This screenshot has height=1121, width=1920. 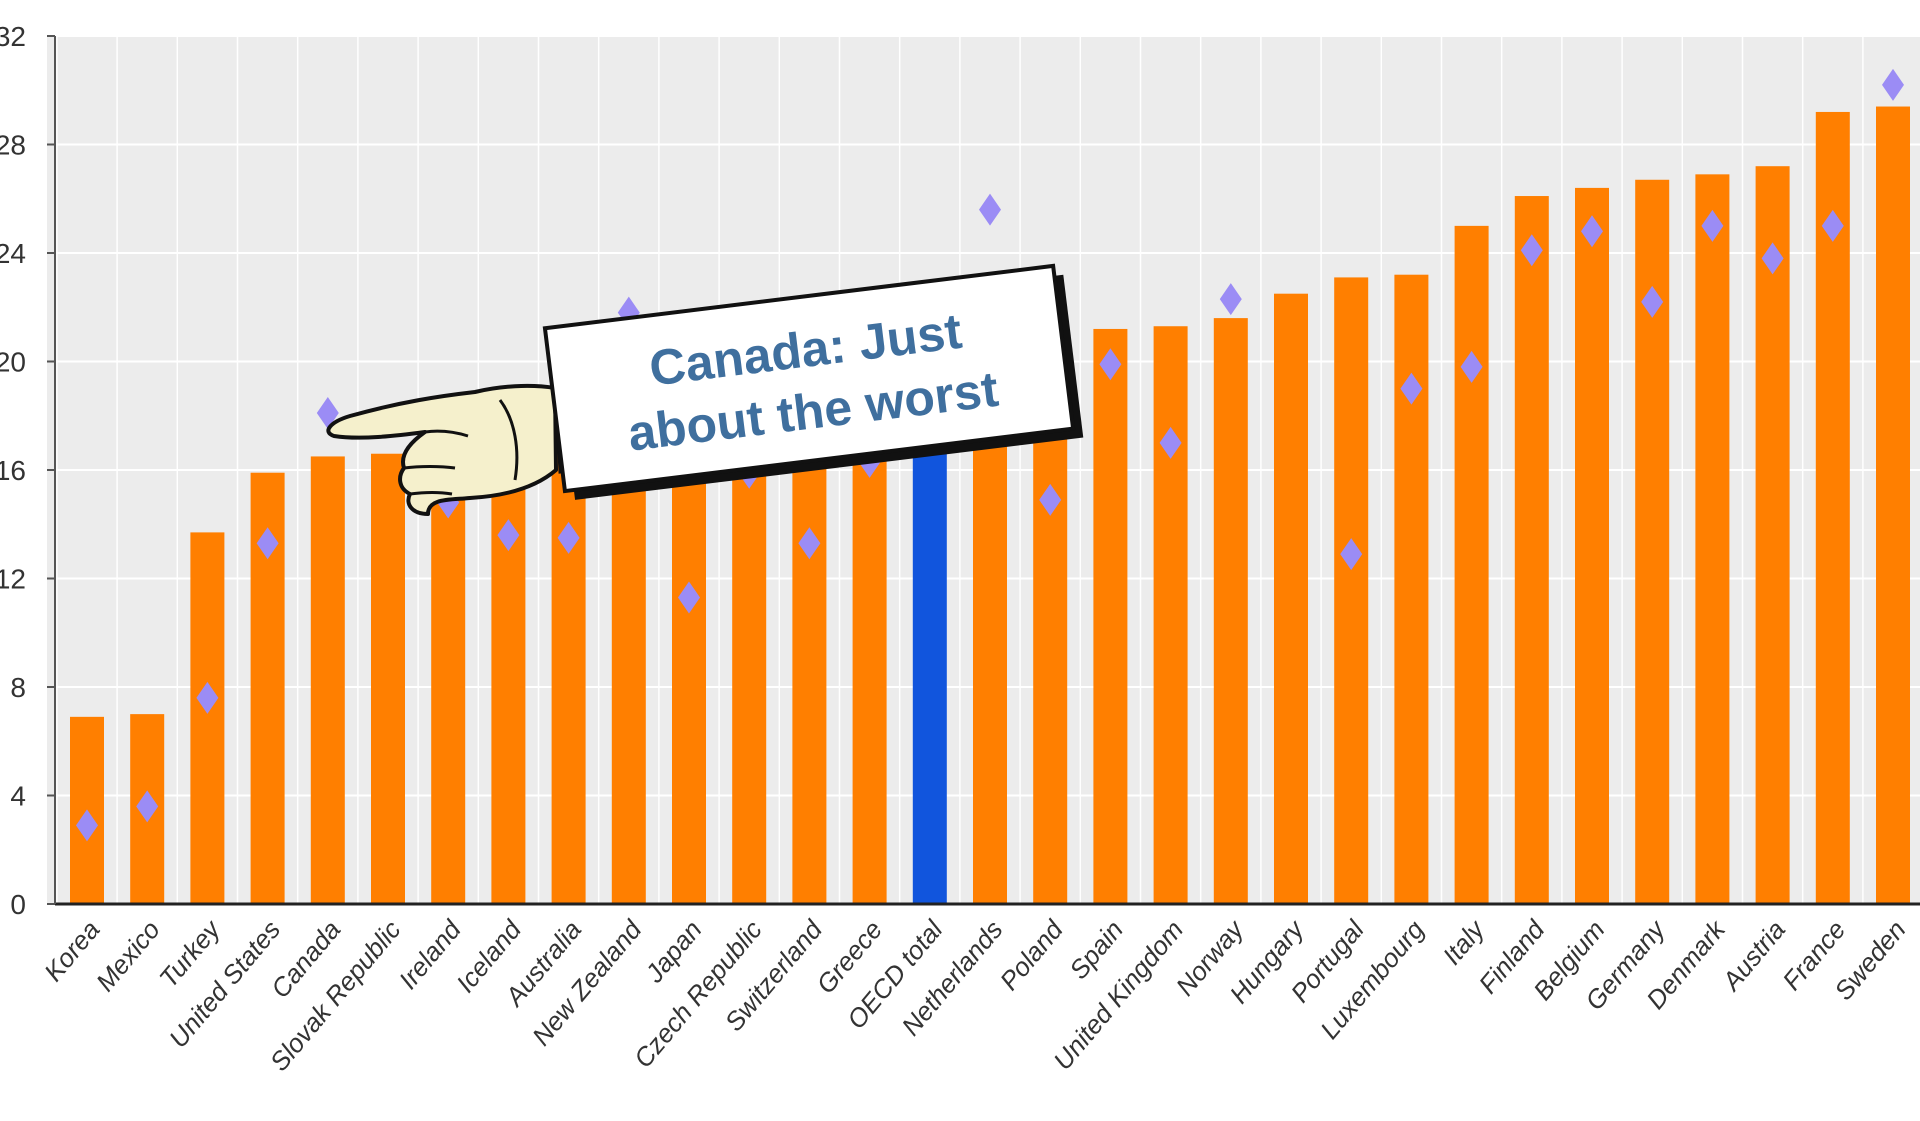 What do you see at coordinates (809, 378) in the screenshot?
I see `callout-box` at bounding box center [809, 378].